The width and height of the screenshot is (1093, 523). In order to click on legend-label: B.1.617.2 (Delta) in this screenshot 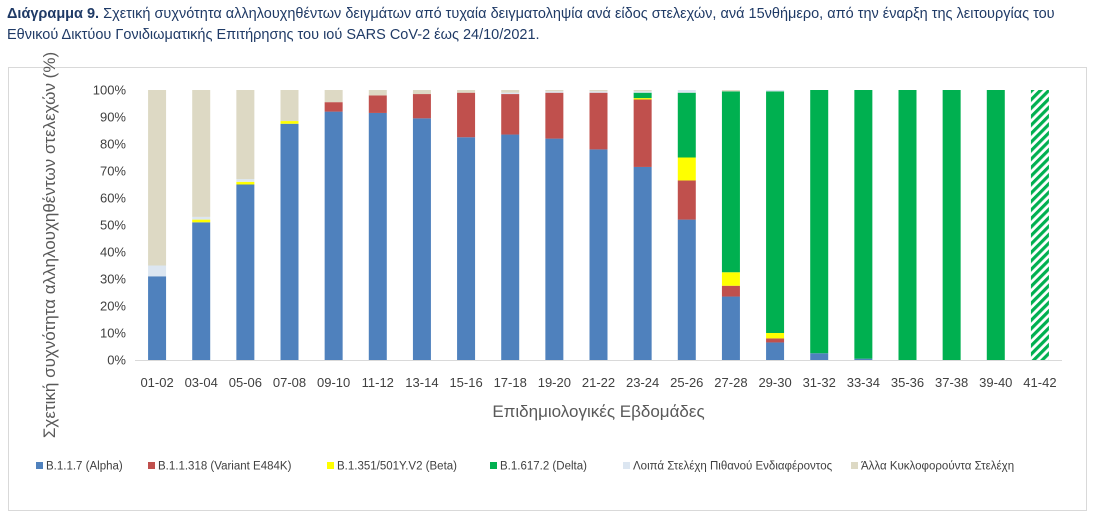, I will do `click(543, 467)`.